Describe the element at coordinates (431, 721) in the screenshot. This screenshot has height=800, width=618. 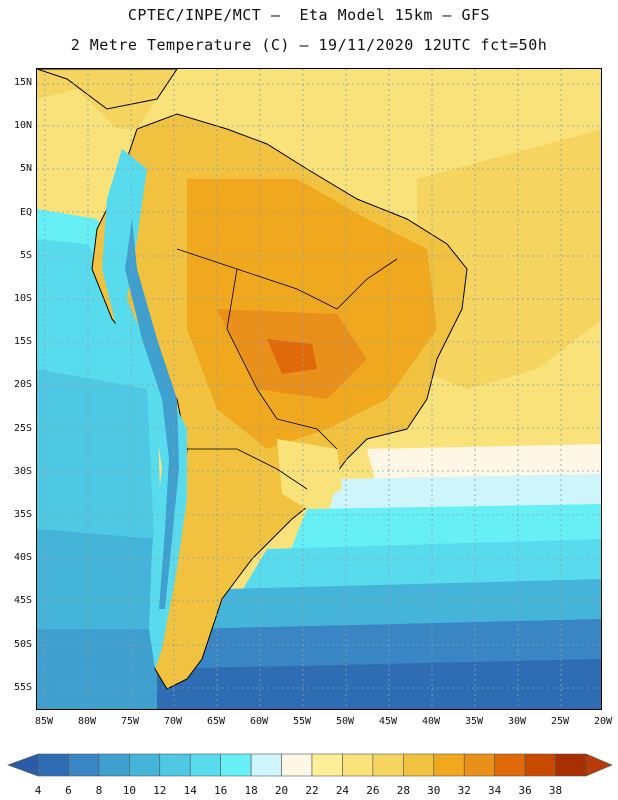
I see `longitude-label: 40W` at that location.